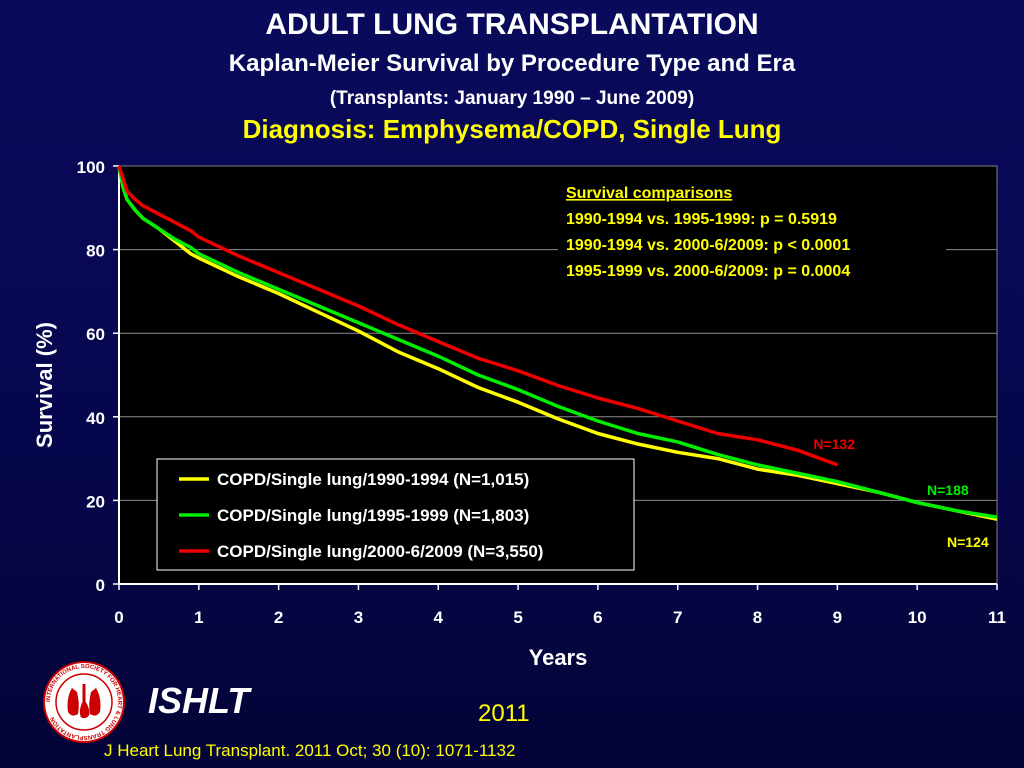 This screenshot has height=768, width=1024. I want to click on x-tick-label: 9, so click(837, 617).